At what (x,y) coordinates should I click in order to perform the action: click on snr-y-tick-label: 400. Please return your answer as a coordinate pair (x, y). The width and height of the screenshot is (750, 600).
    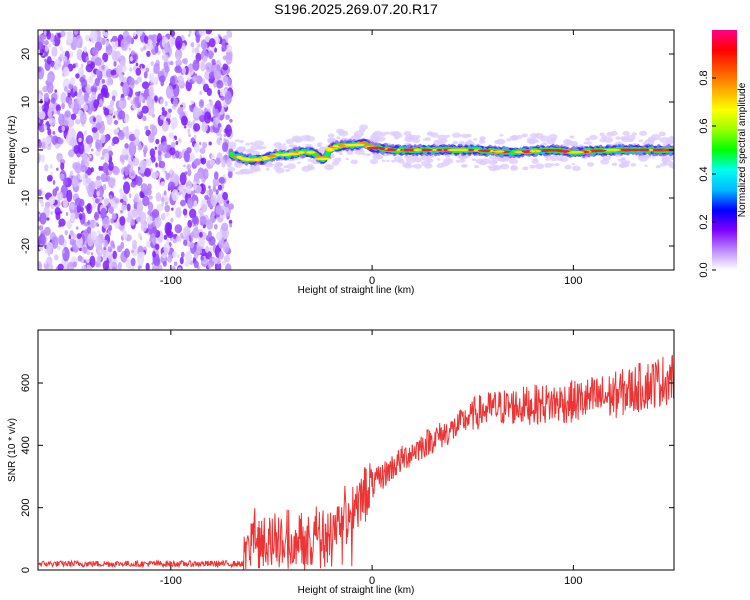
    Looking at the image, I should click on (26, 445).